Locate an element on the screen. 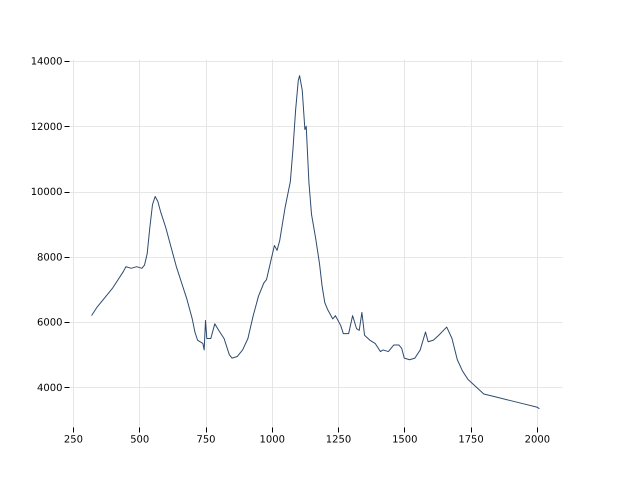 This screenshot has width=640, height=480. y-tick-label: 14000 is located at coordinates (46, 62).